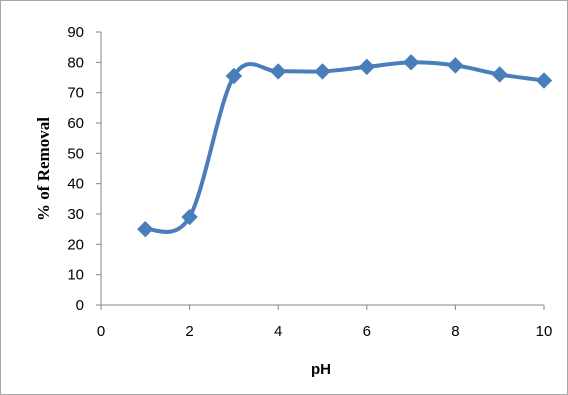  What do you see at coordinates (80, 305) in the screenshot?
I see `y-tick-label: 0` at bounding box center [80, 305].